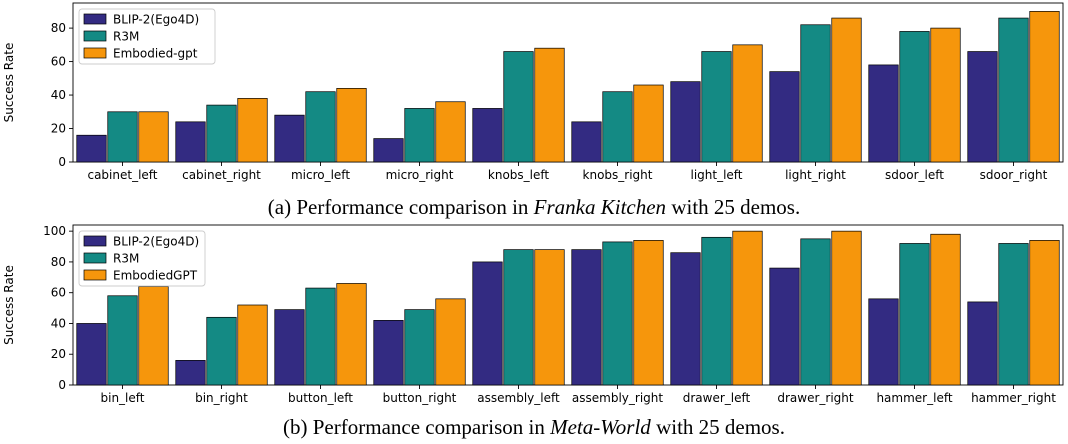  Describe the element at coordinates (420, 175) in the screenshot. I see `x-tick-label: micro_right` at that location.